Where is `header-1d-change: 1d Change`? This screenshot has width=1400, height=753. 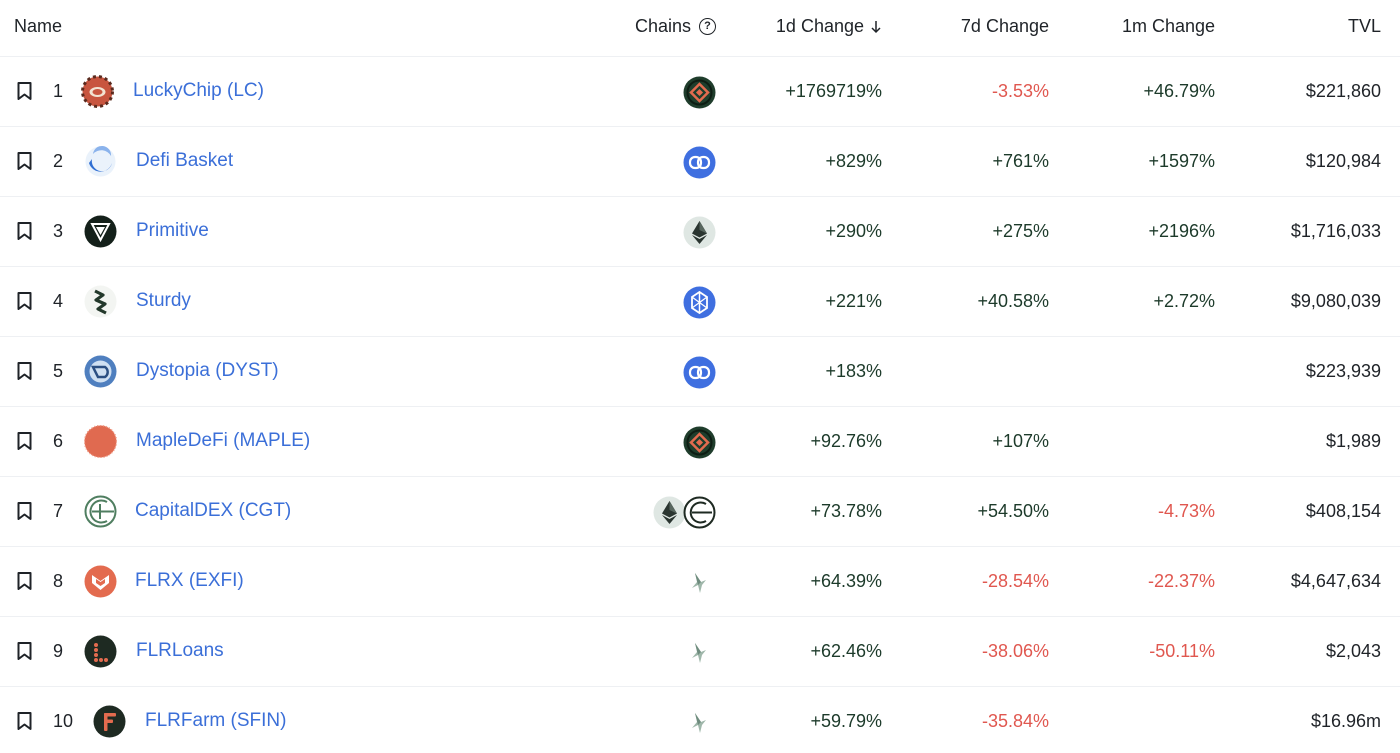 header-1d-change: 1d Change is located at coordinates (829, 26).